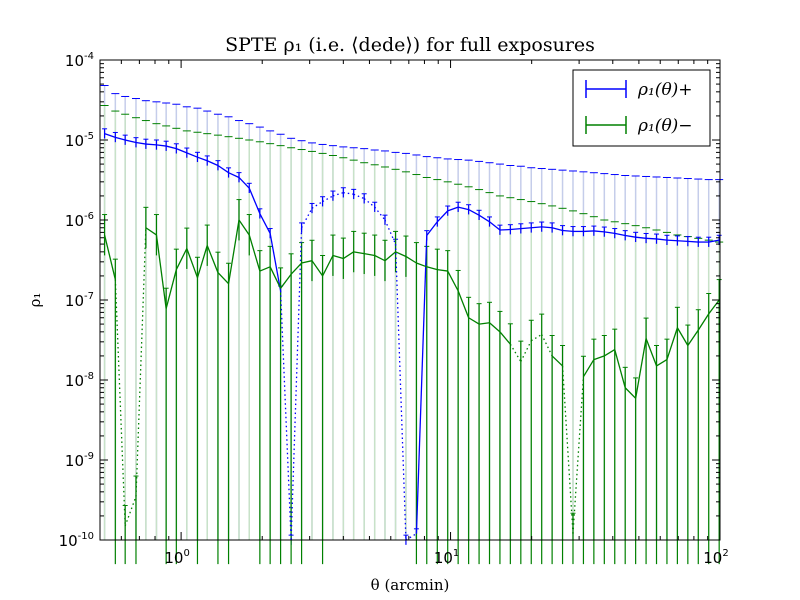  I want to click on x-tick-labels: 10⁰ 10¹ 10², so click(446, 557).